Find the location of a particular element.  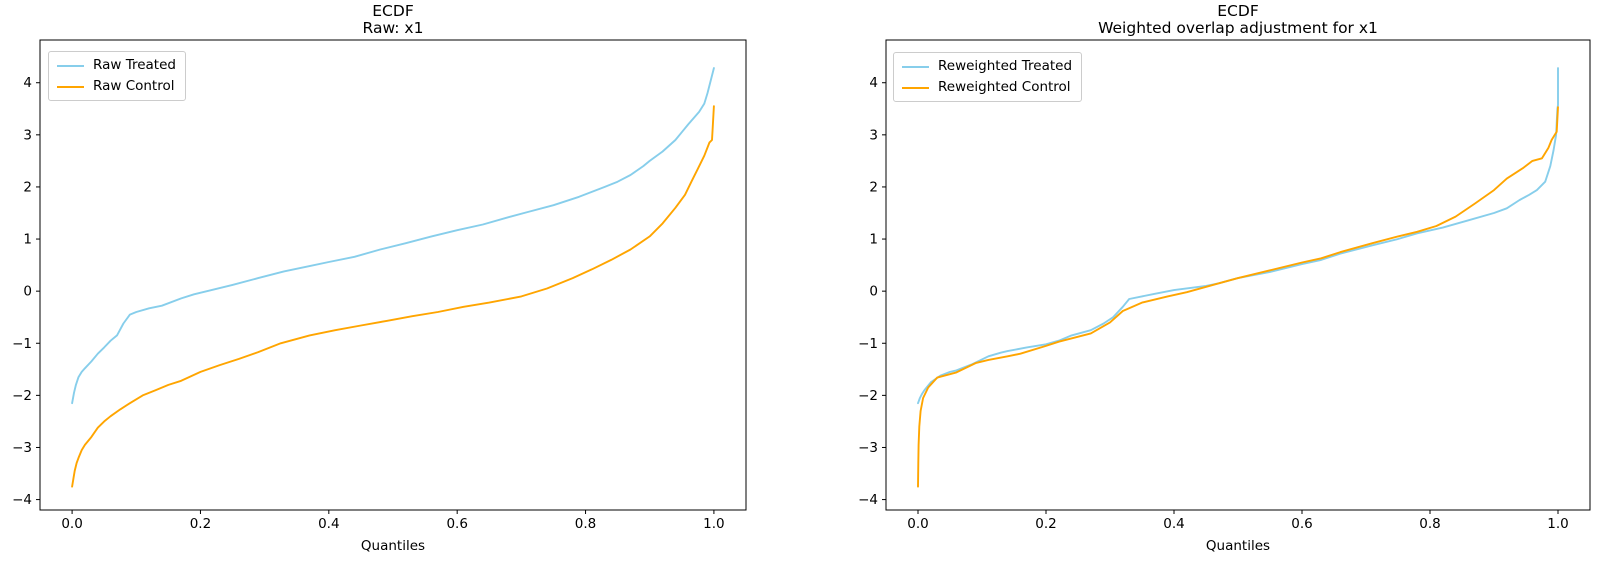

chart-title-block: ECDF Raw: x1 is located at coordinates (393, 20).